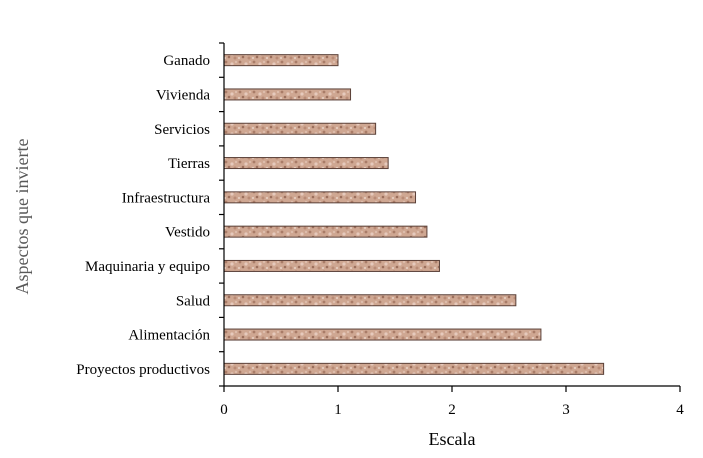 This screenshot has width=703, height=458. Describe the element at coordinates (169, 336) in the screenshot. I see `category-label: Alimentación` at that location.